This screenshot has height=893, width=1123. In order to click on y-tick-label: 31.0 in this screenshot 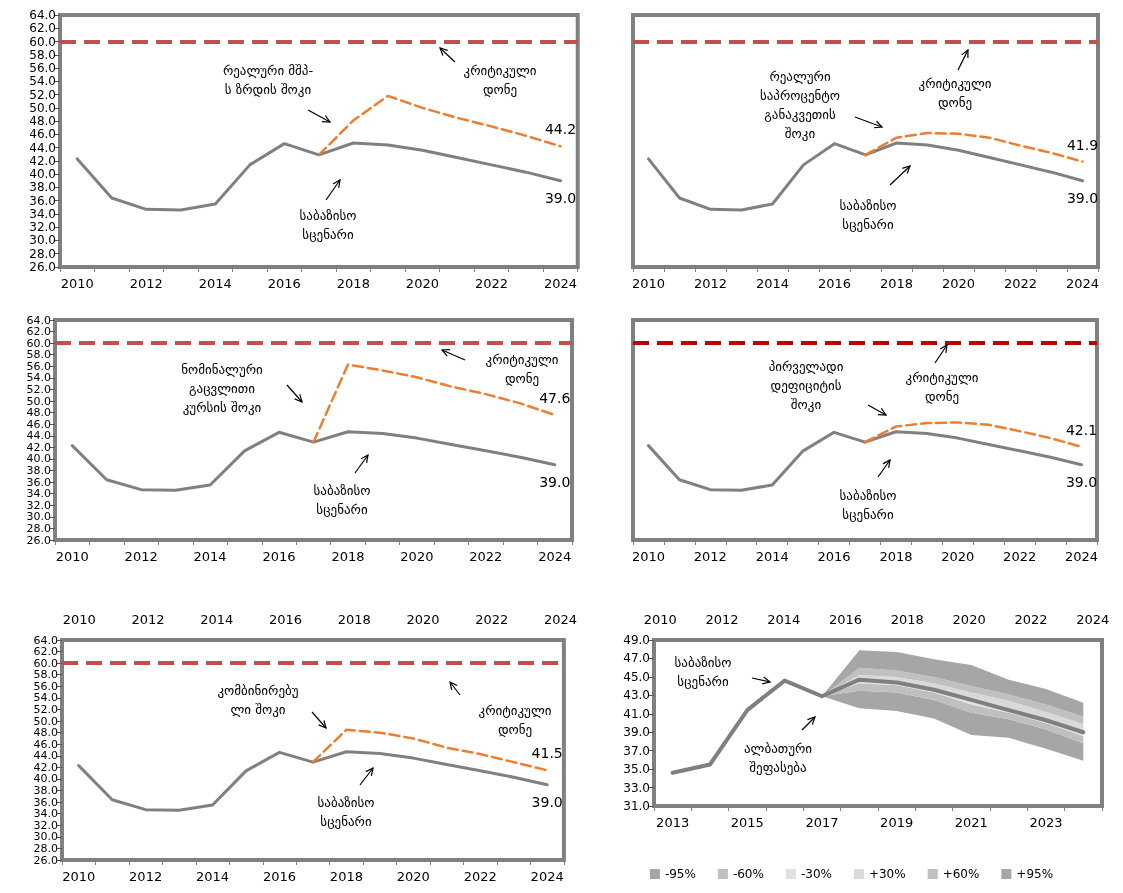, I will do `click(636, 806)`.